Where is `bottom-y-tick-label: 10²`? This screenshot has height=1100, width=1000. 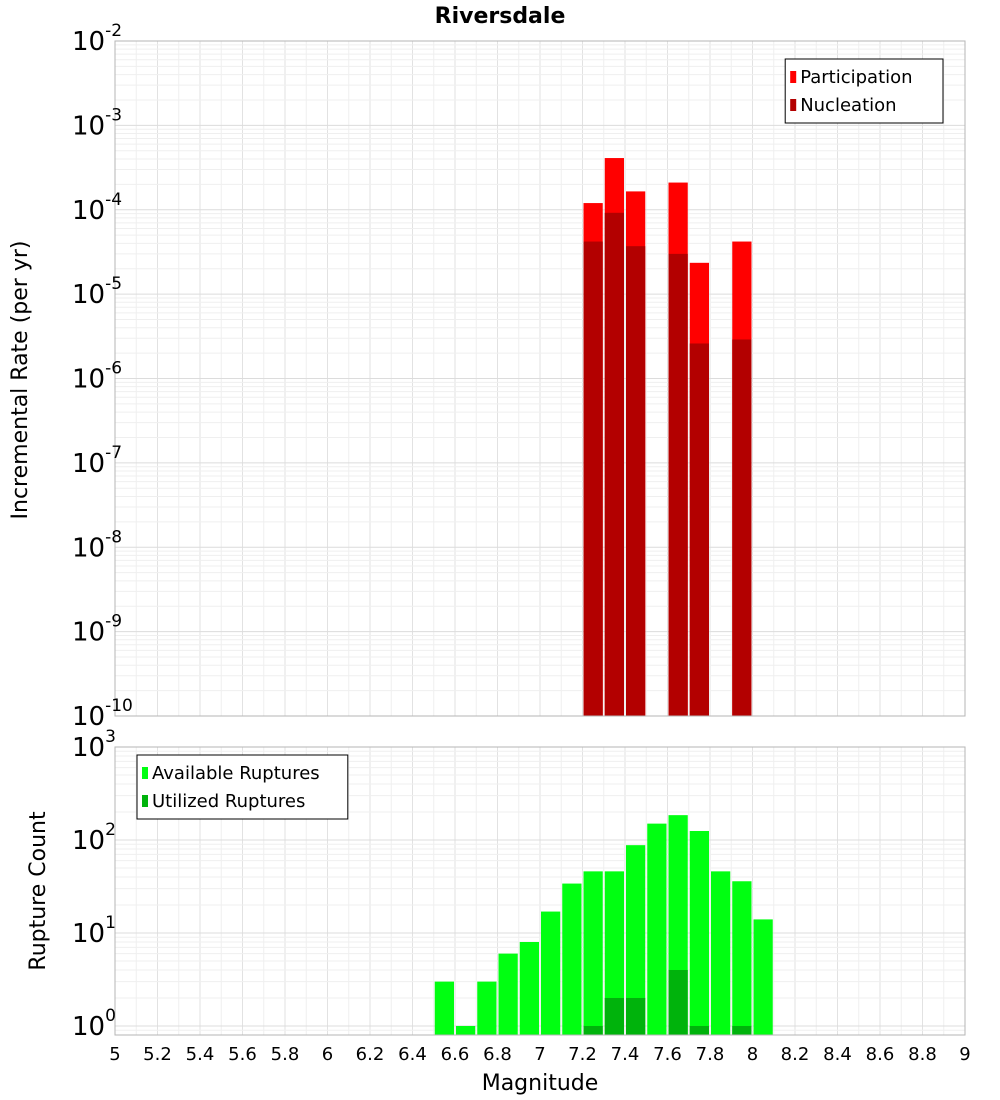 bottom-y-tick-label: 10² is located at coordinates (94, 838).